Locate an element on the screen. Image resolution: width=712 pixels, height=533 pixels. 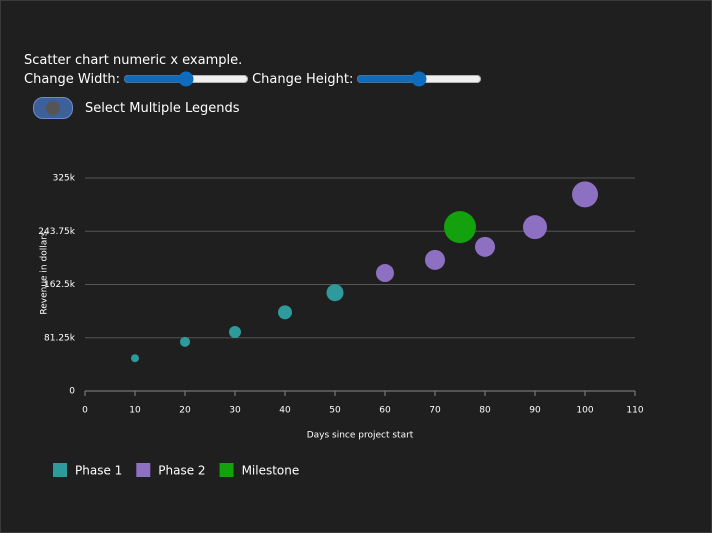
x-tick-label: 70 is located at coordinates (435, 411).